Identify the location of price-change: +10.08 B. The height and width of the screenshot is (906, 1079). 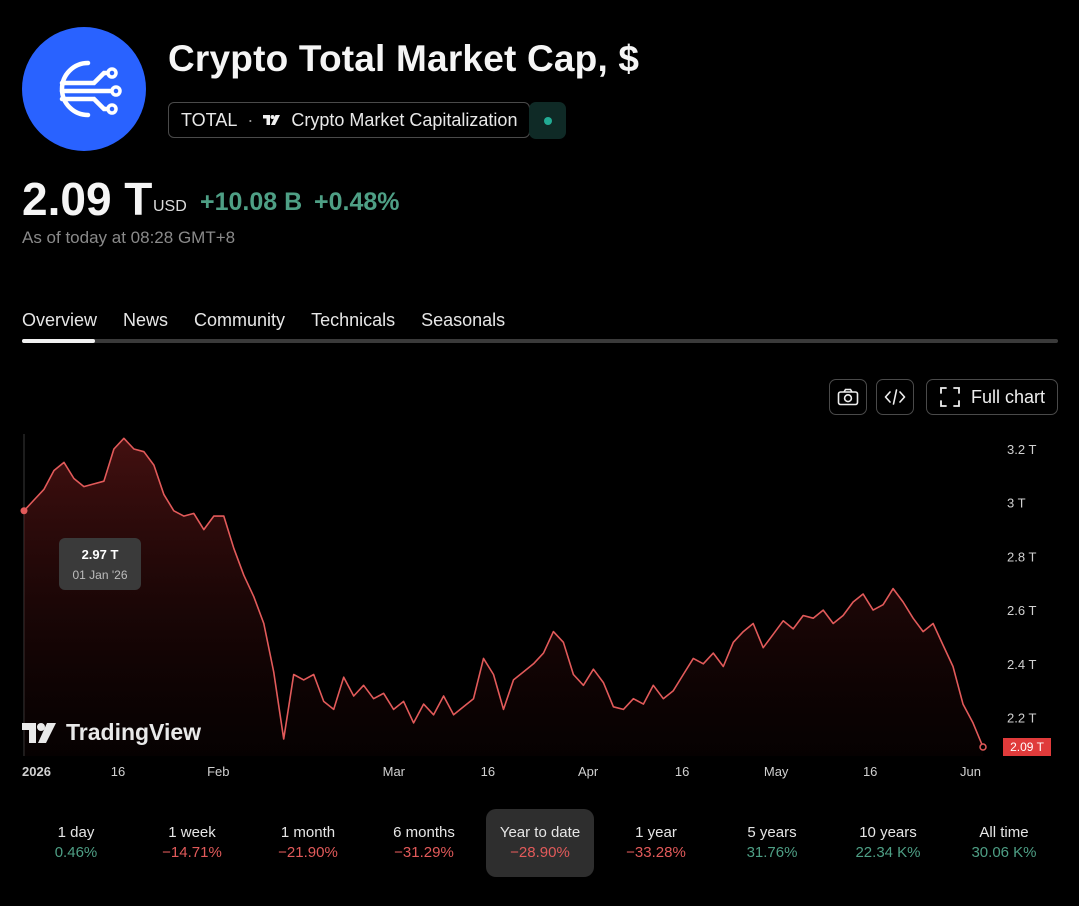
(251, 202).